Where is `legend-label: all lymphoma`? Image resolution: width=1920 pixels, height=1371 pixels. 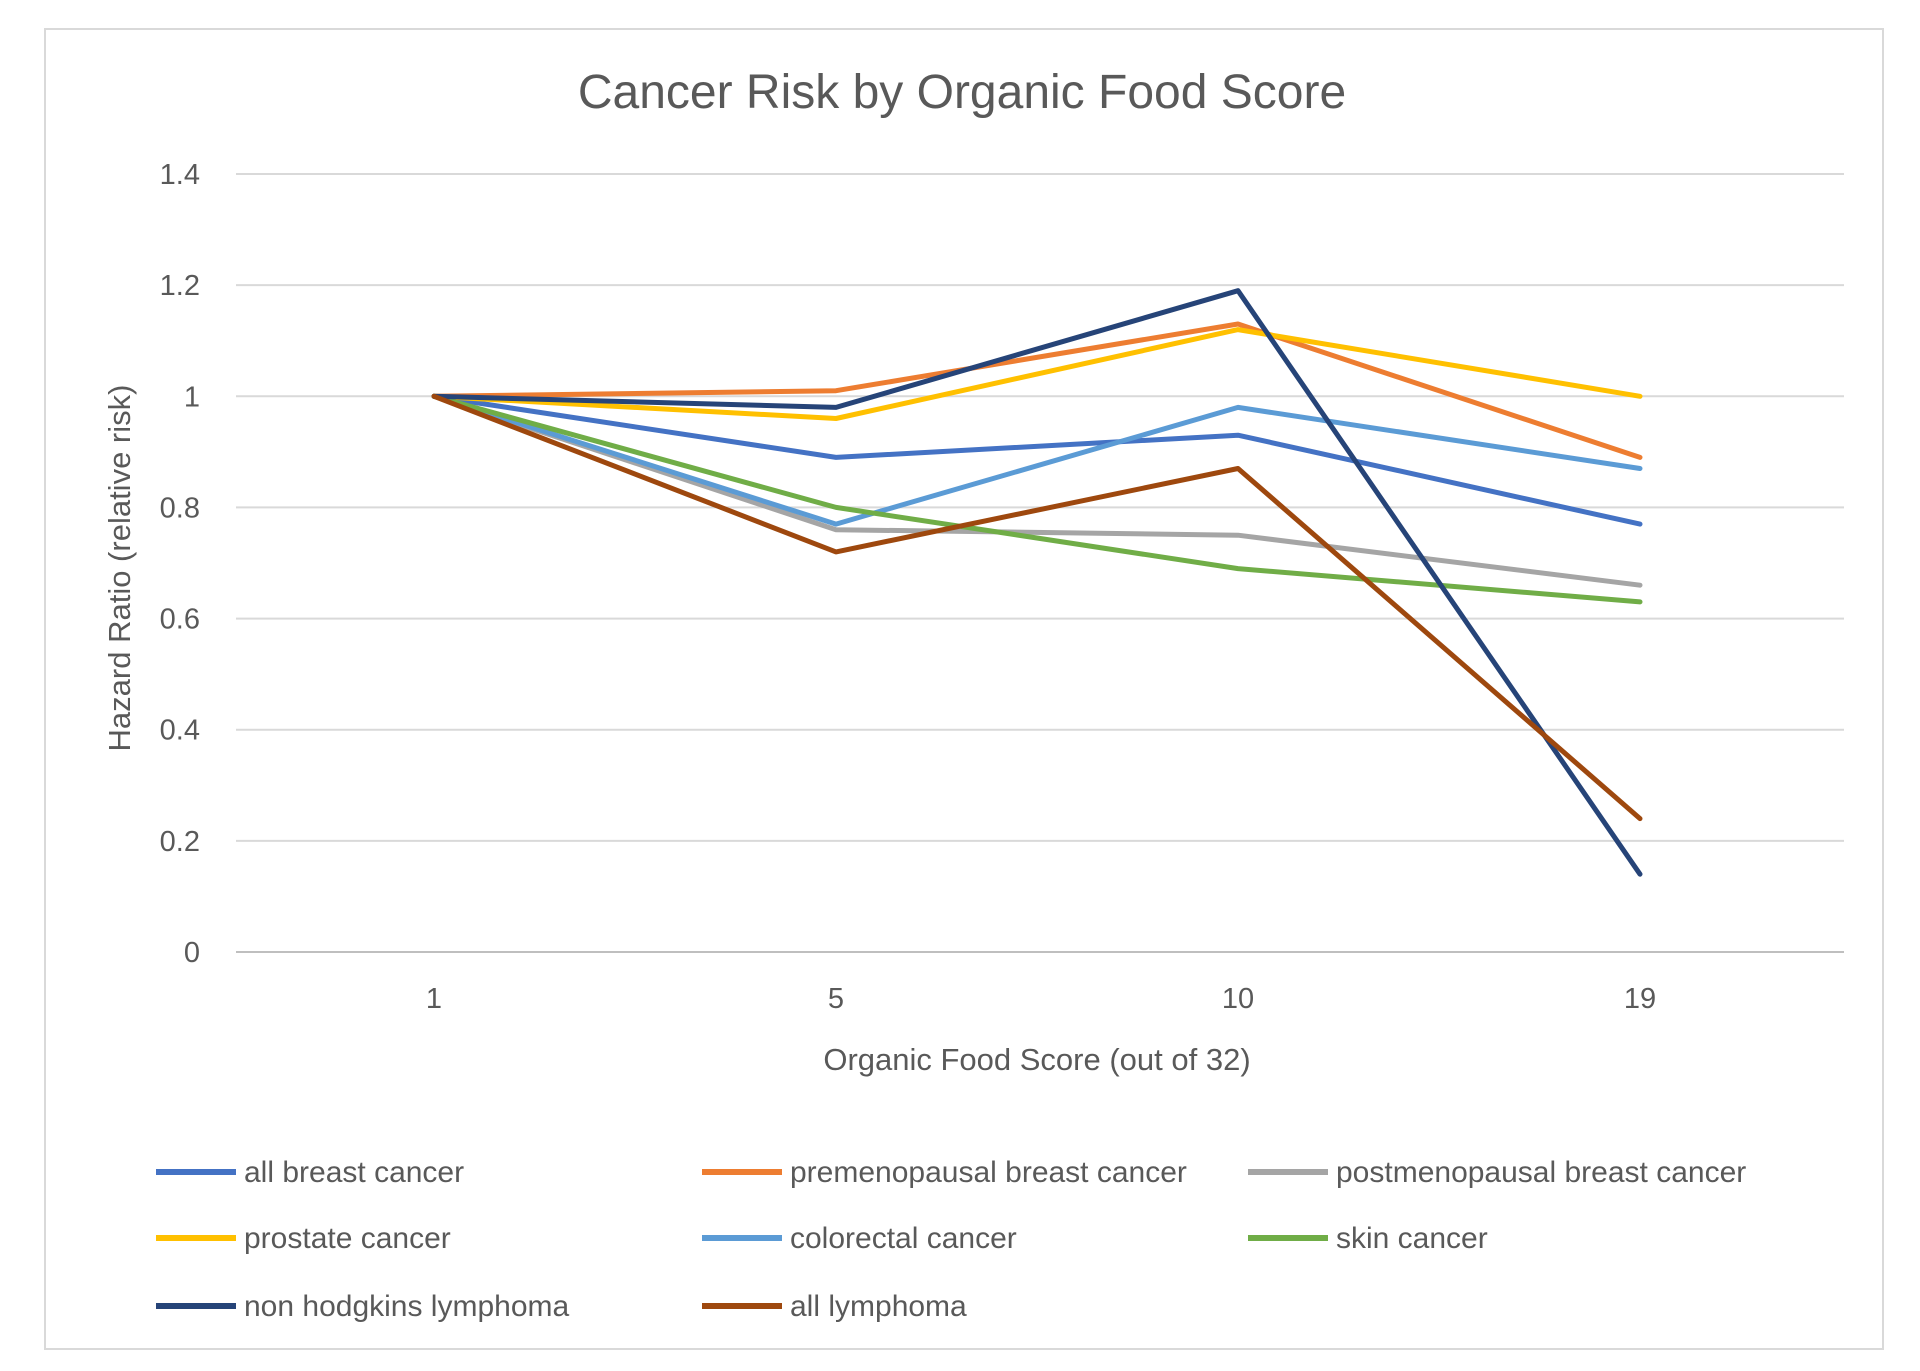
legend-label: all lymphoma is located at coordinates (878, 1306).